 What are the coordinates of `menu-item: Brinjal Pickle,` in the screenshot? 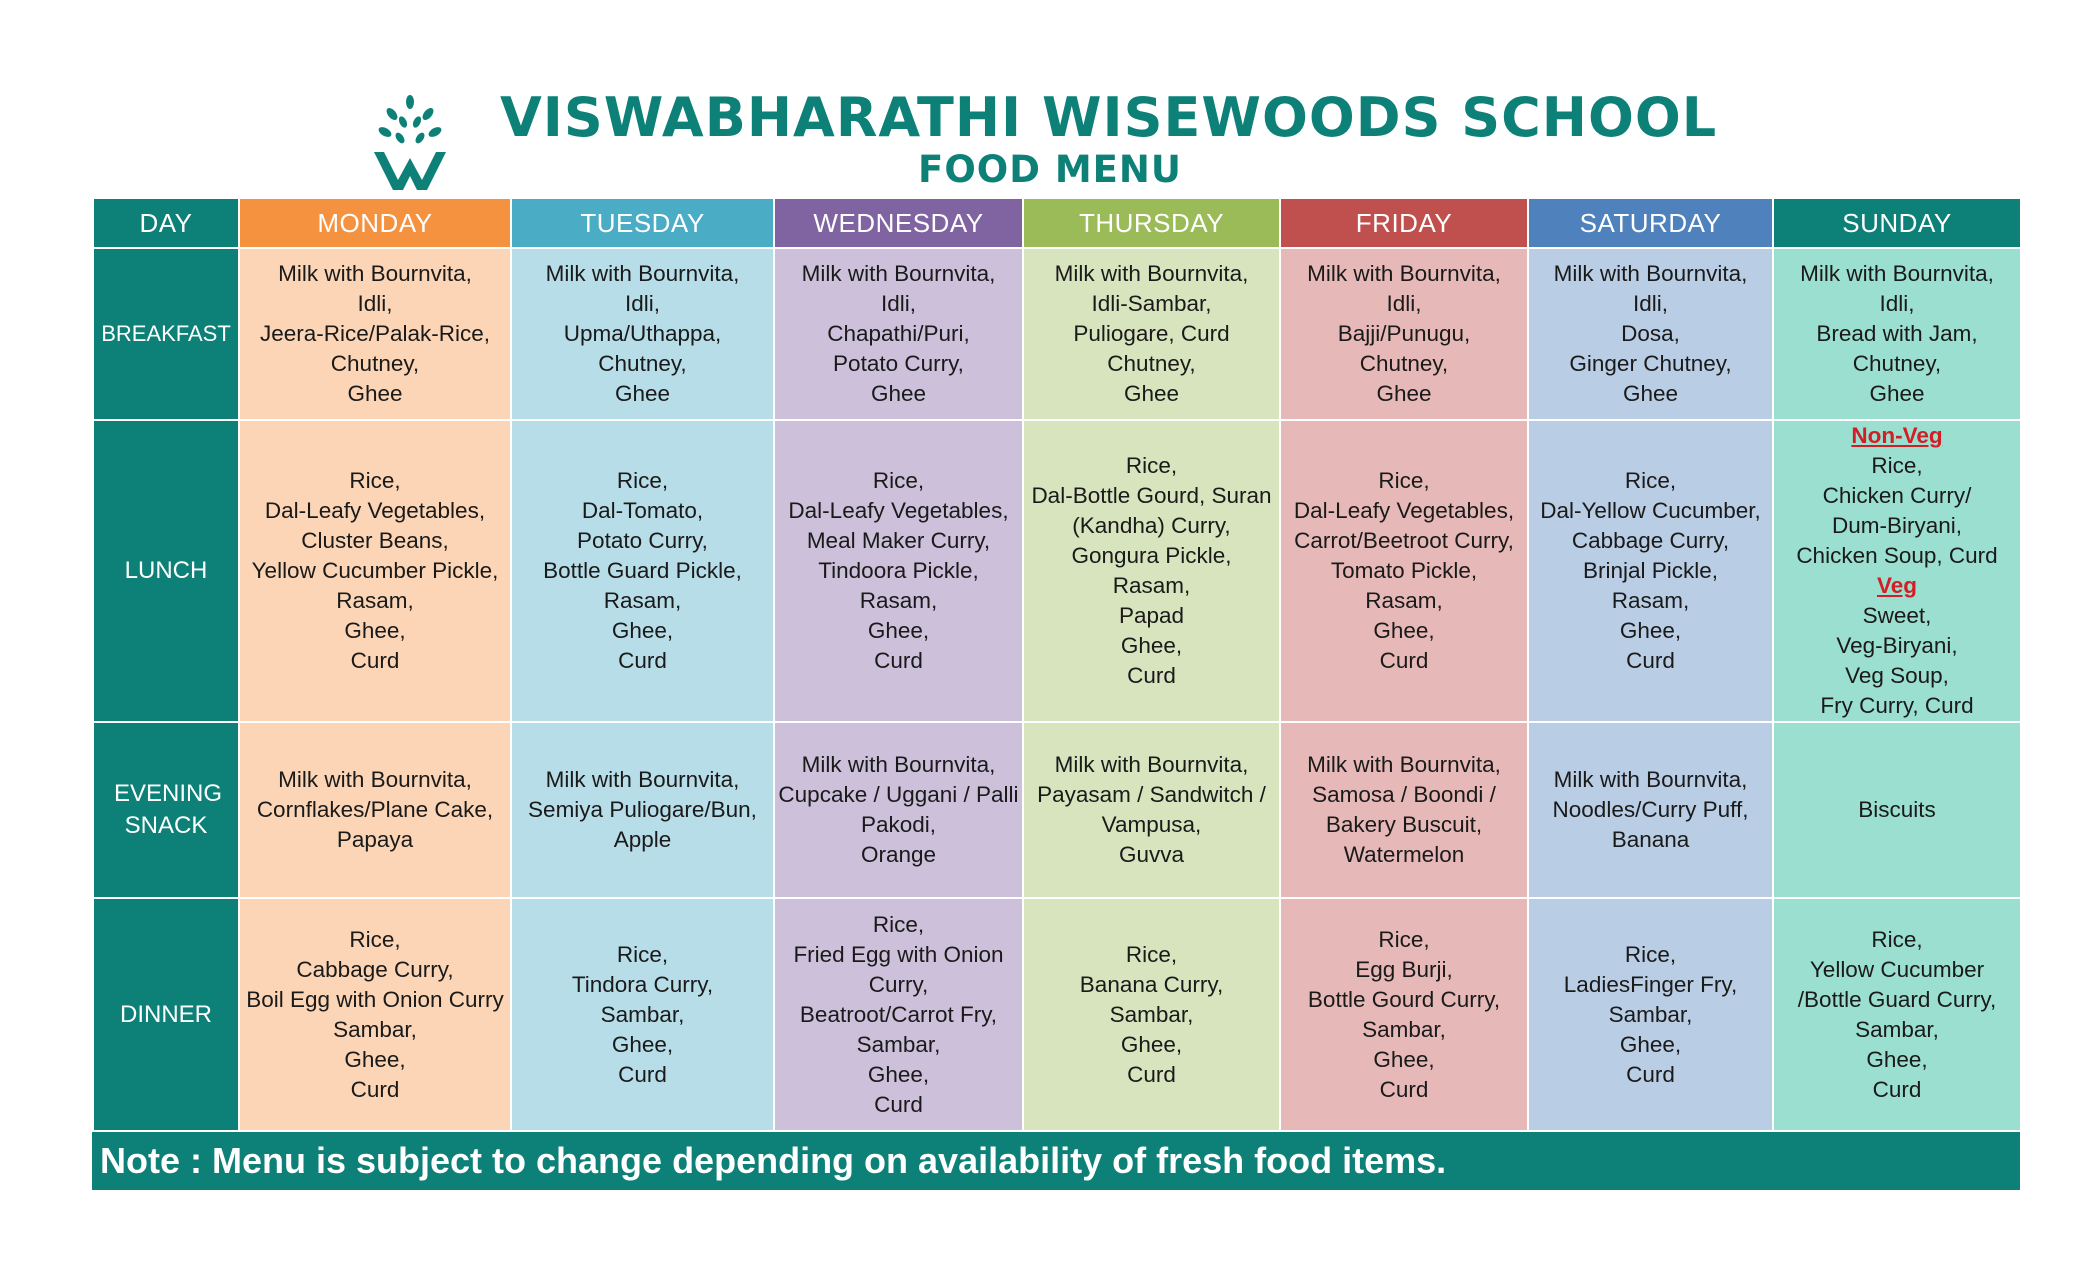 It's located at (1650, 570).